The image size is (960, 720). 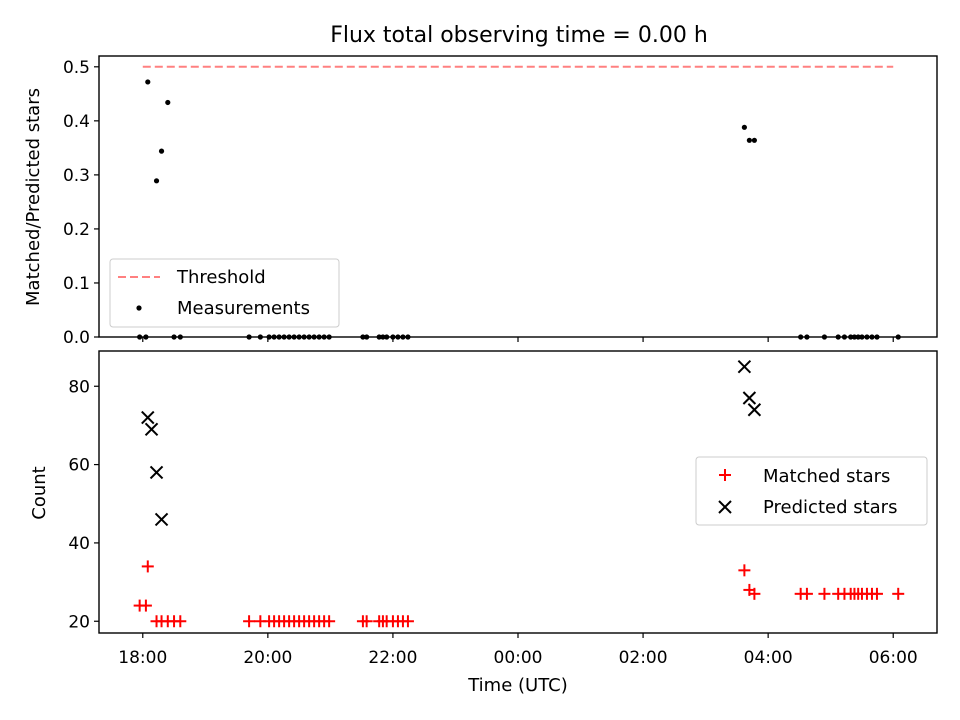 What do you see at coordinates (76, 122) in the screenshot?
I see `y-tick-label: 0.4` at bounding box center [76, 122].